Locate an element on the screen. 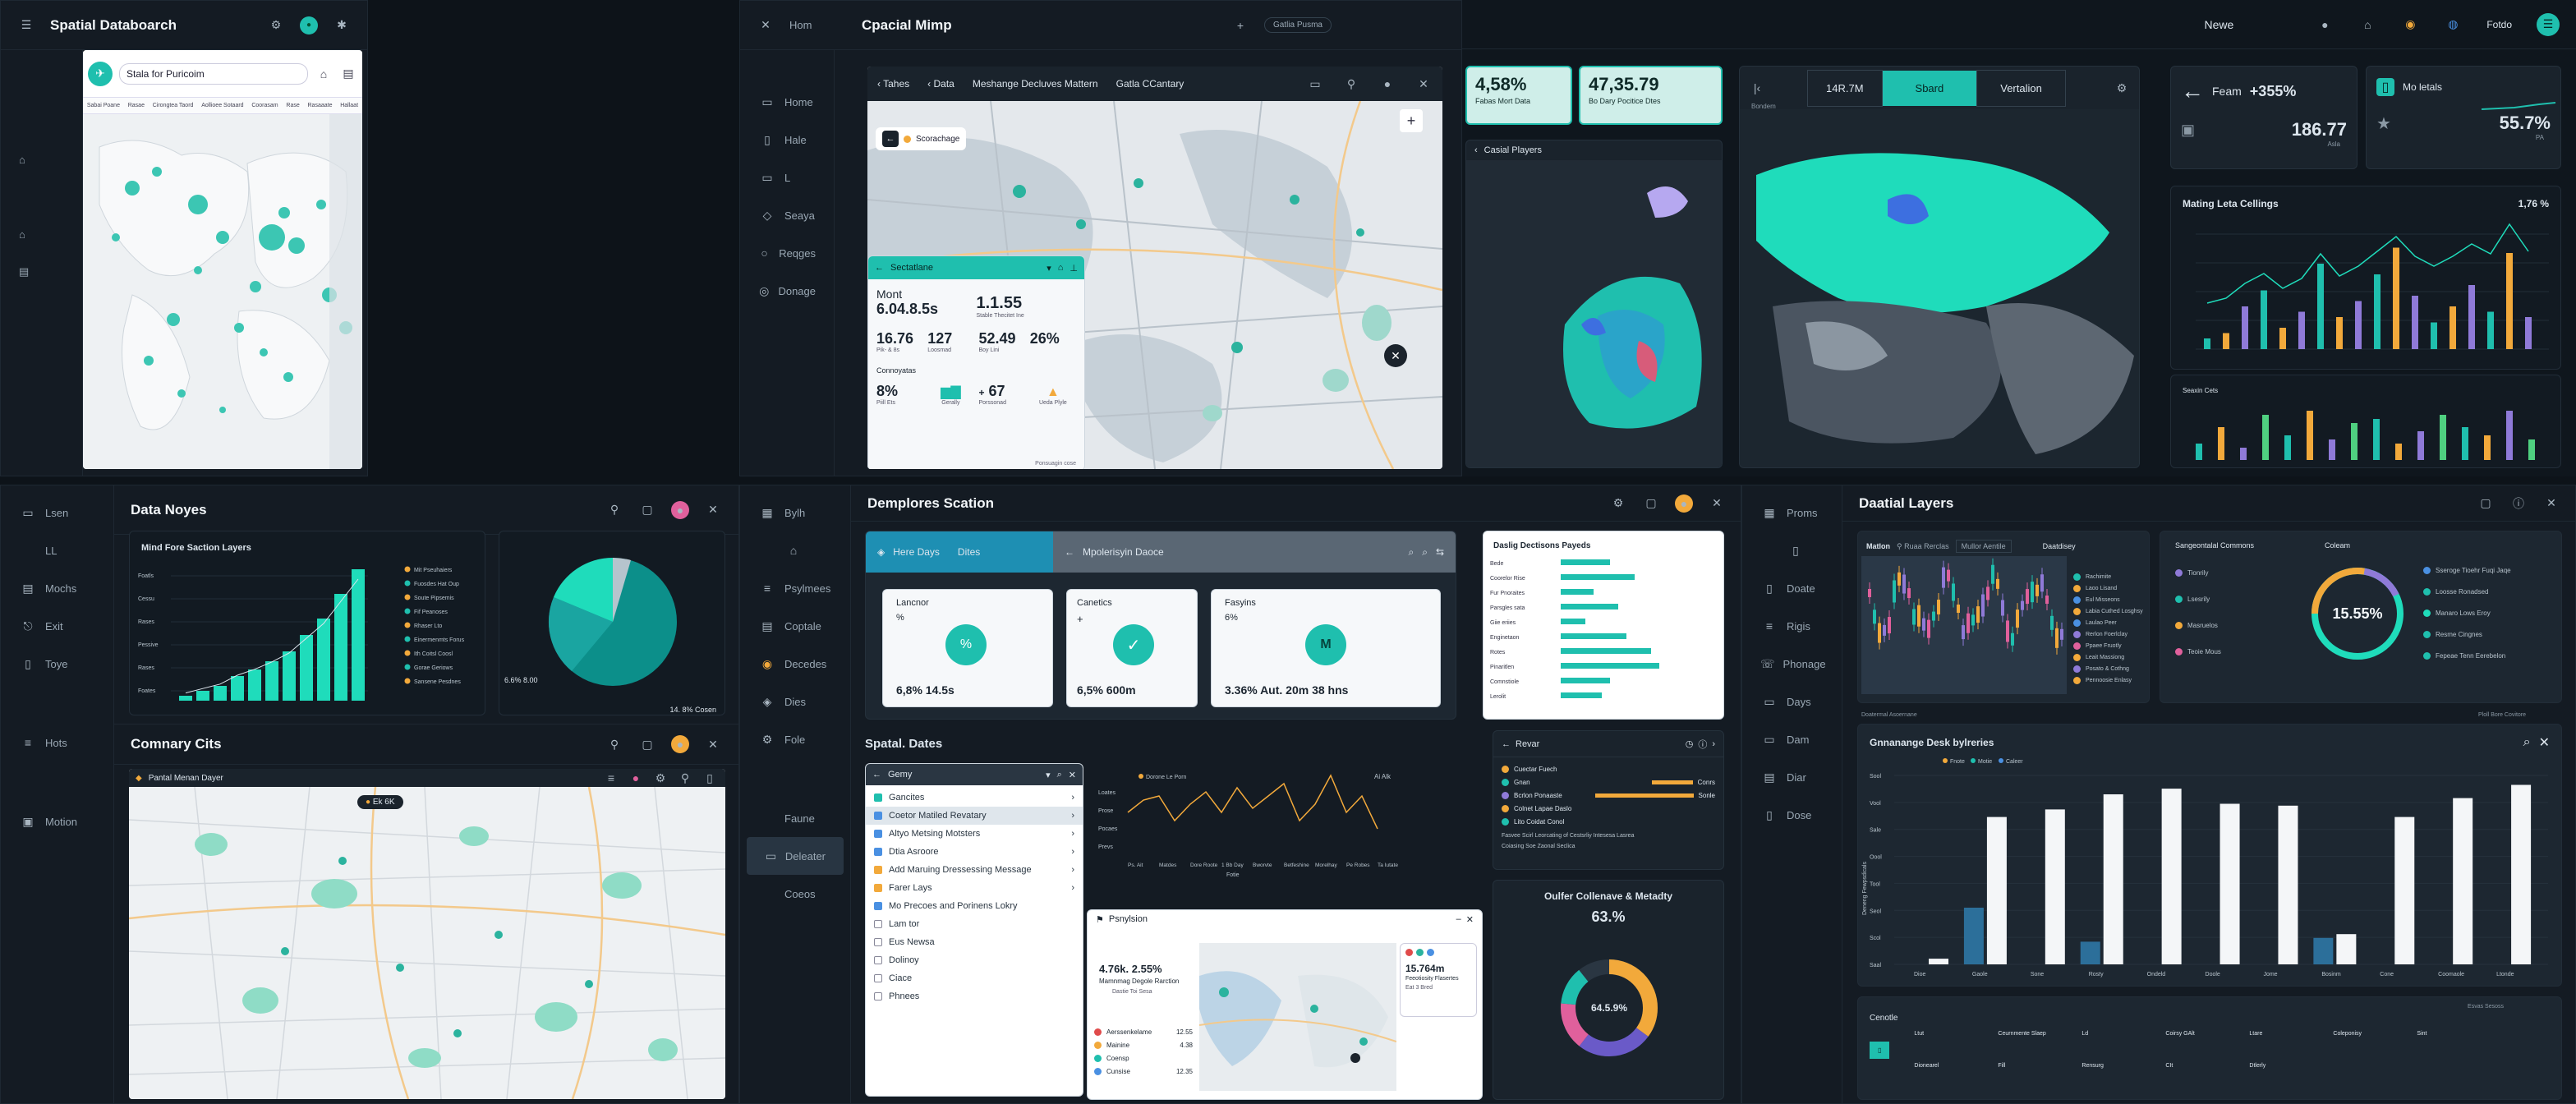 The width and height of the screenshot is (2576, 1104). nav-fole: ⚙ Fole is located at coordinates (795, 739).